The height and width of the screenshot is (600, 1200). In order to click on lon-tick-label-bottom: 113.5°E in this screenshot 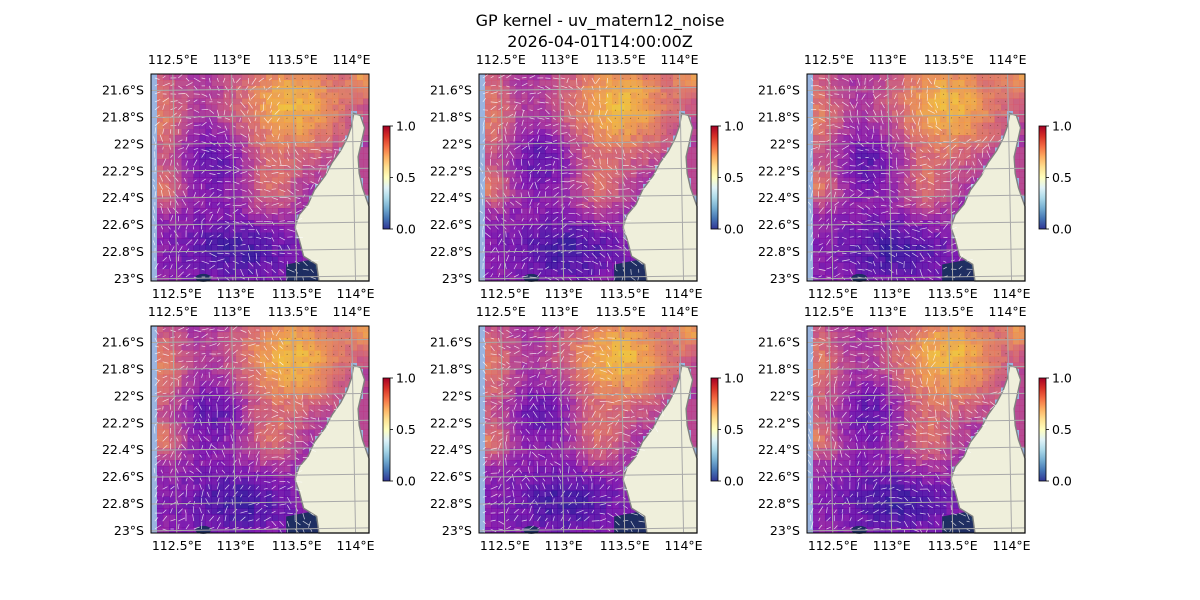, I will do `click(953, 293)`.